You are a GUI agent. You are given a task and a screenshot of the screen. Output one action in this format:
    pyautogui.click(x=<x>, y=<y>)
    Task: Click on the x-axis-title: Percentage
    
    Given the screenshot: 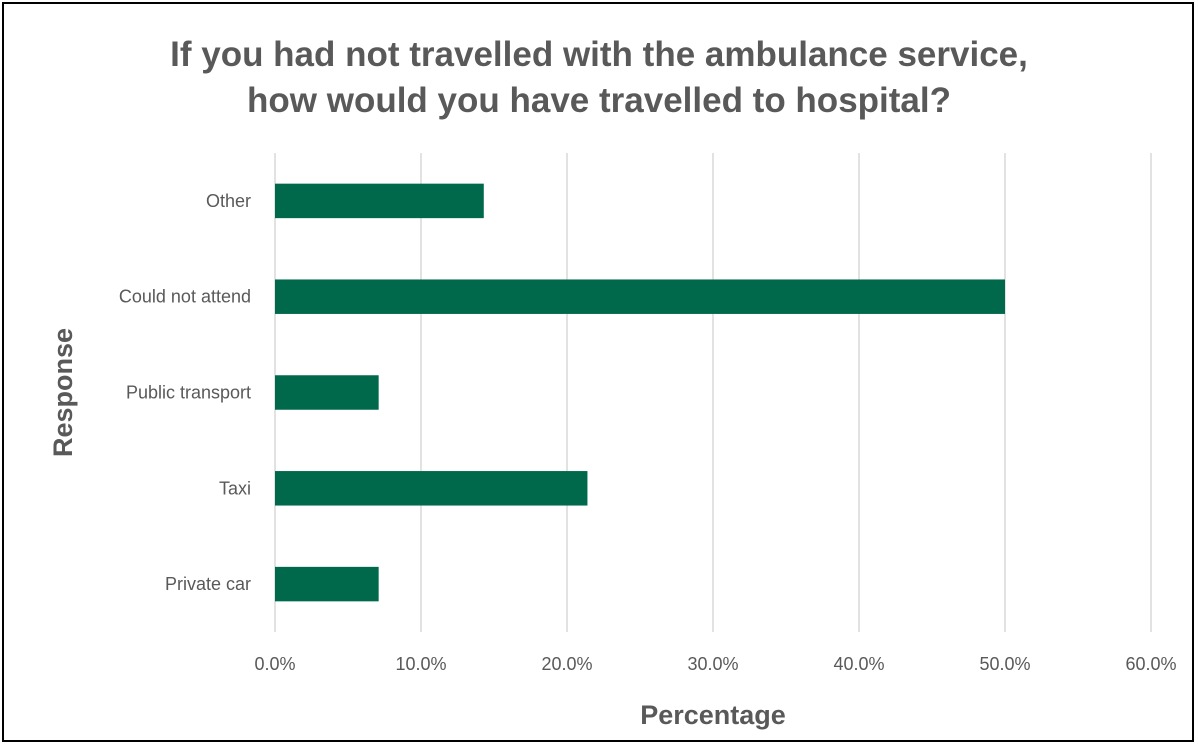 What is the action you would take?
    pyautogui.click(x=713, y=715)
    